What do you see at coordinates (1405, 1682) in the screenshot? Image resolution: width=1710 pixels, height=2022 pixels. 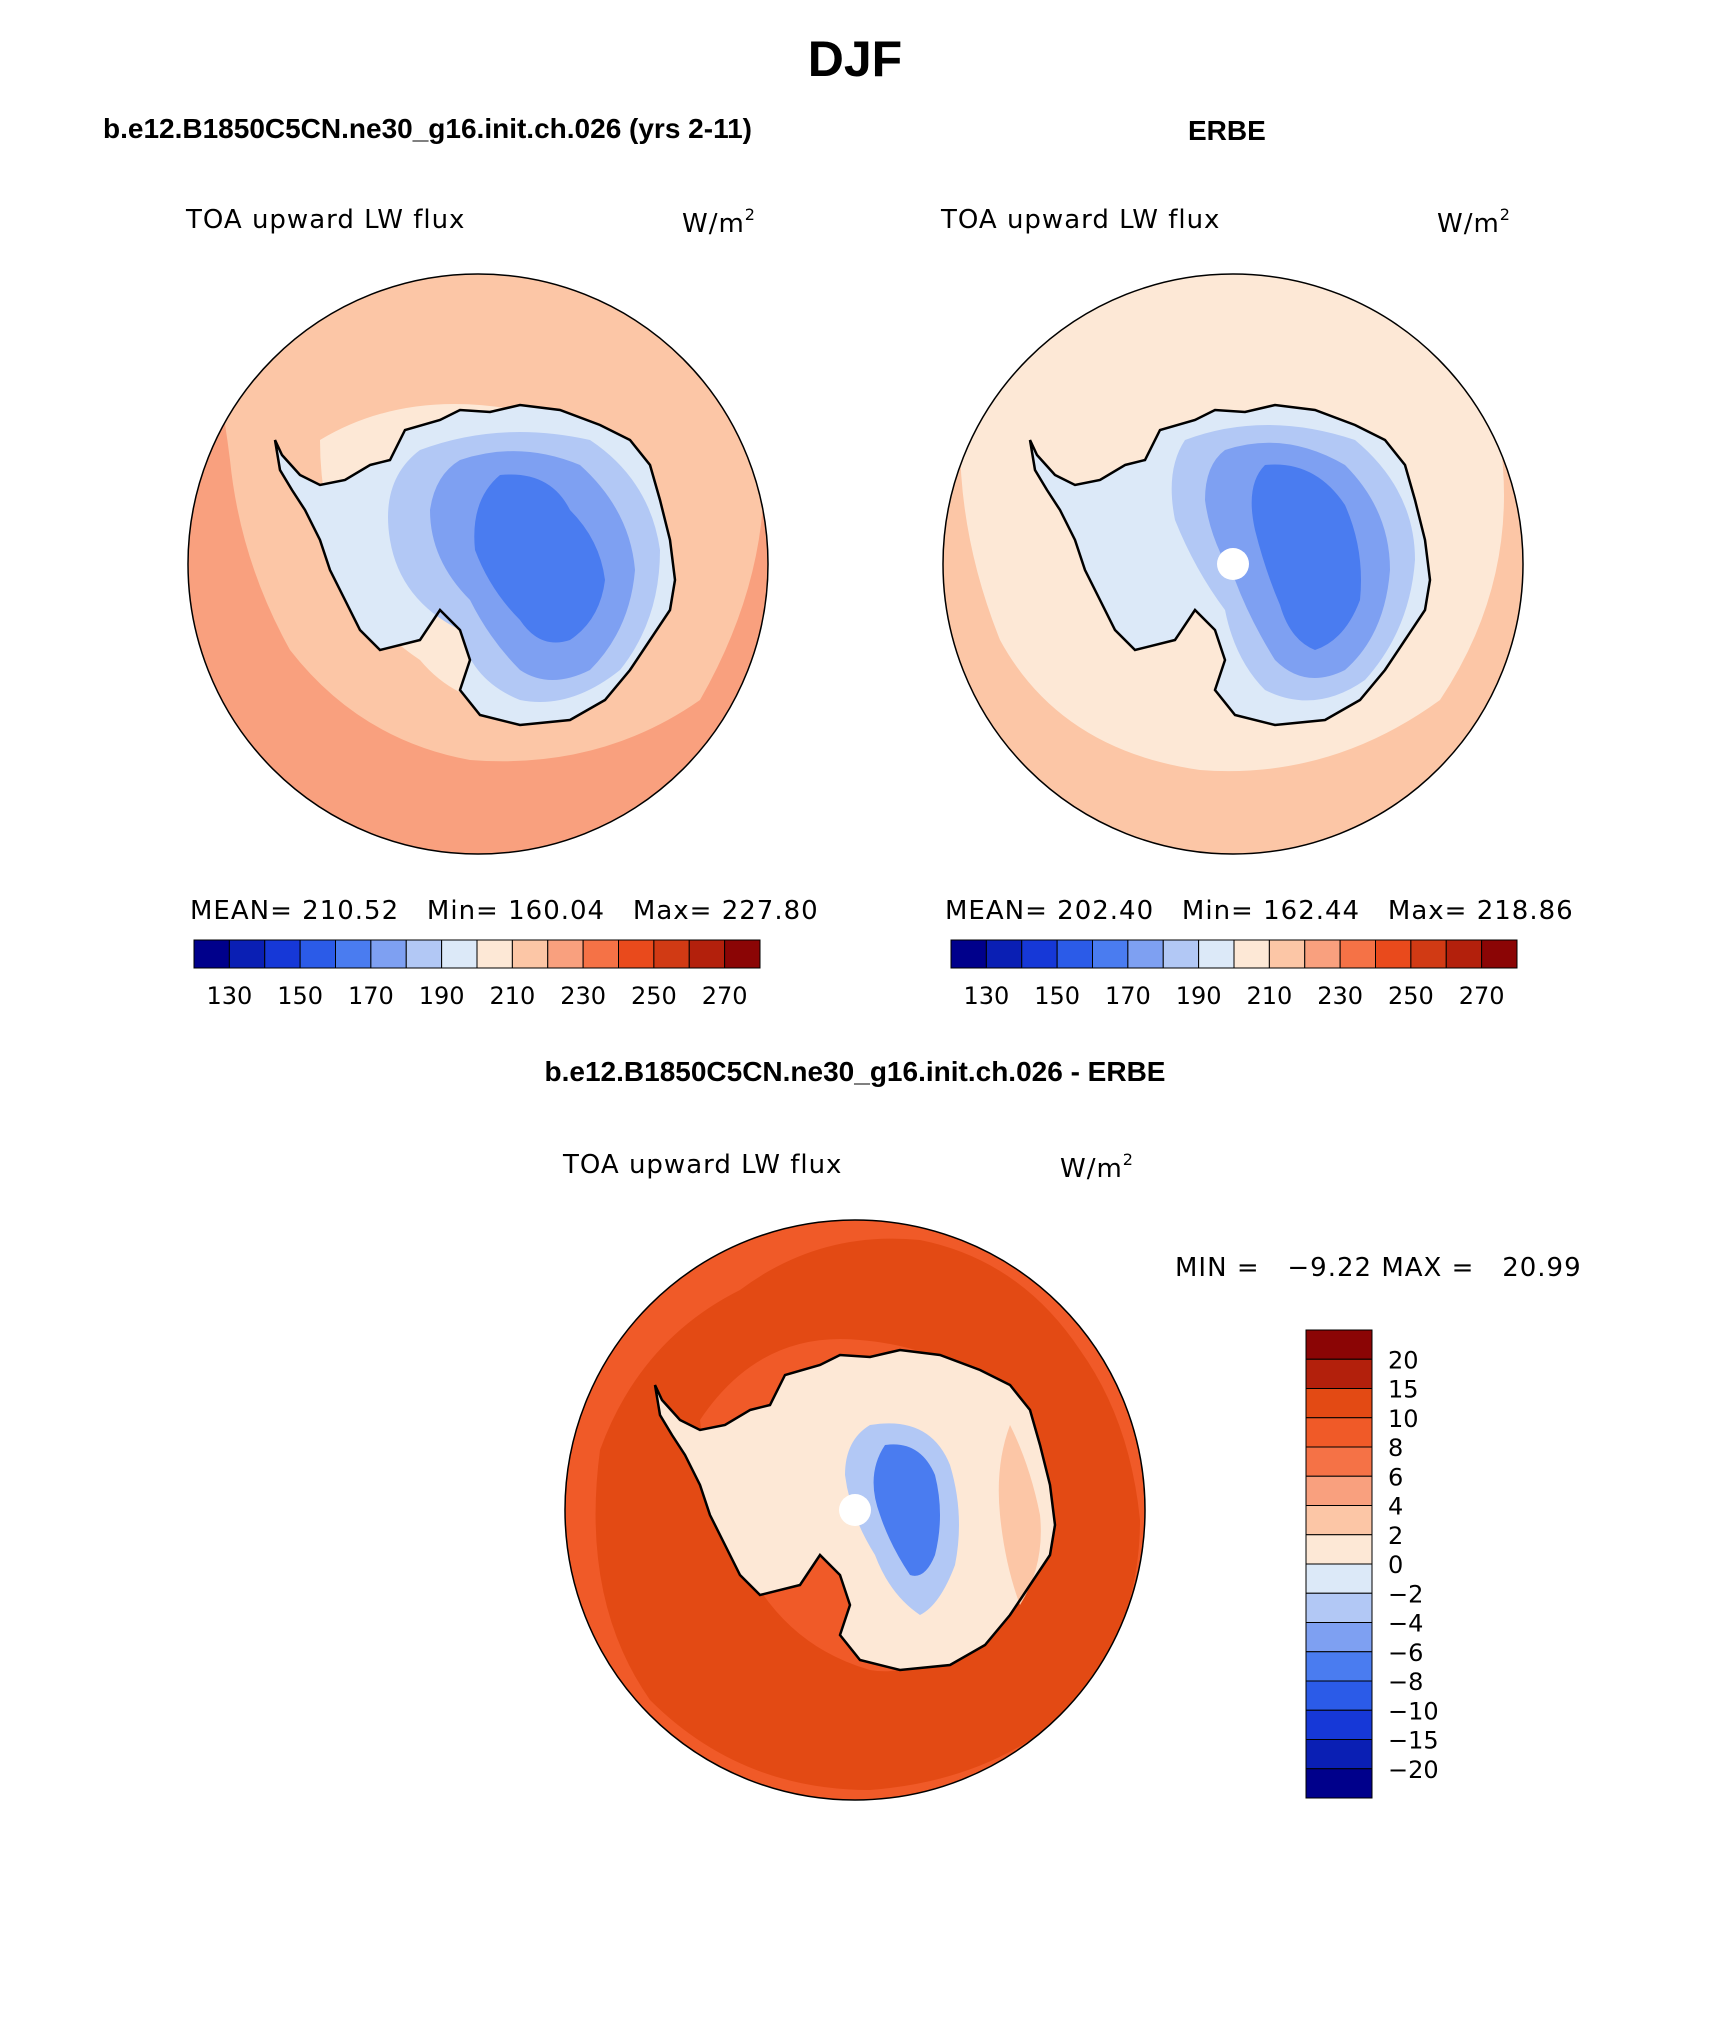 I see `diff-colorbar-label: −8` at bounding box center [1405, 1682].